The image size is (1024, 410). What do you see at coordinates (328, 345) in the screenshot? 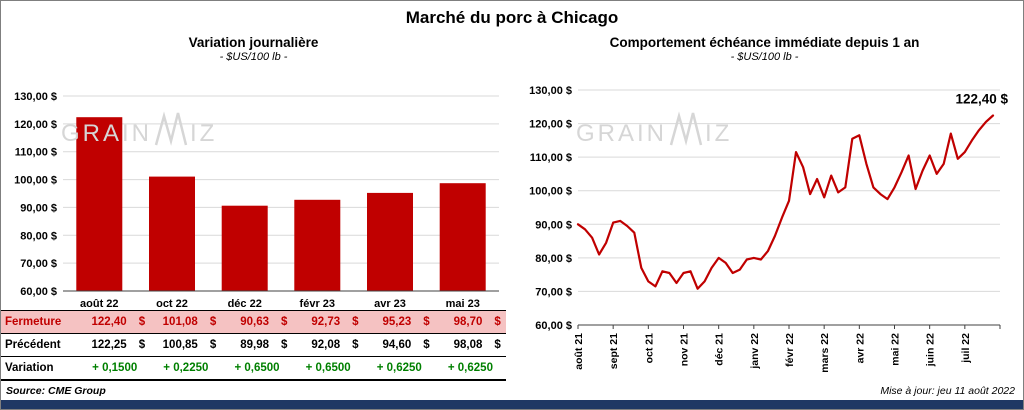
I see `value-cell: 92,08 $` at bounding box center [328, 345].